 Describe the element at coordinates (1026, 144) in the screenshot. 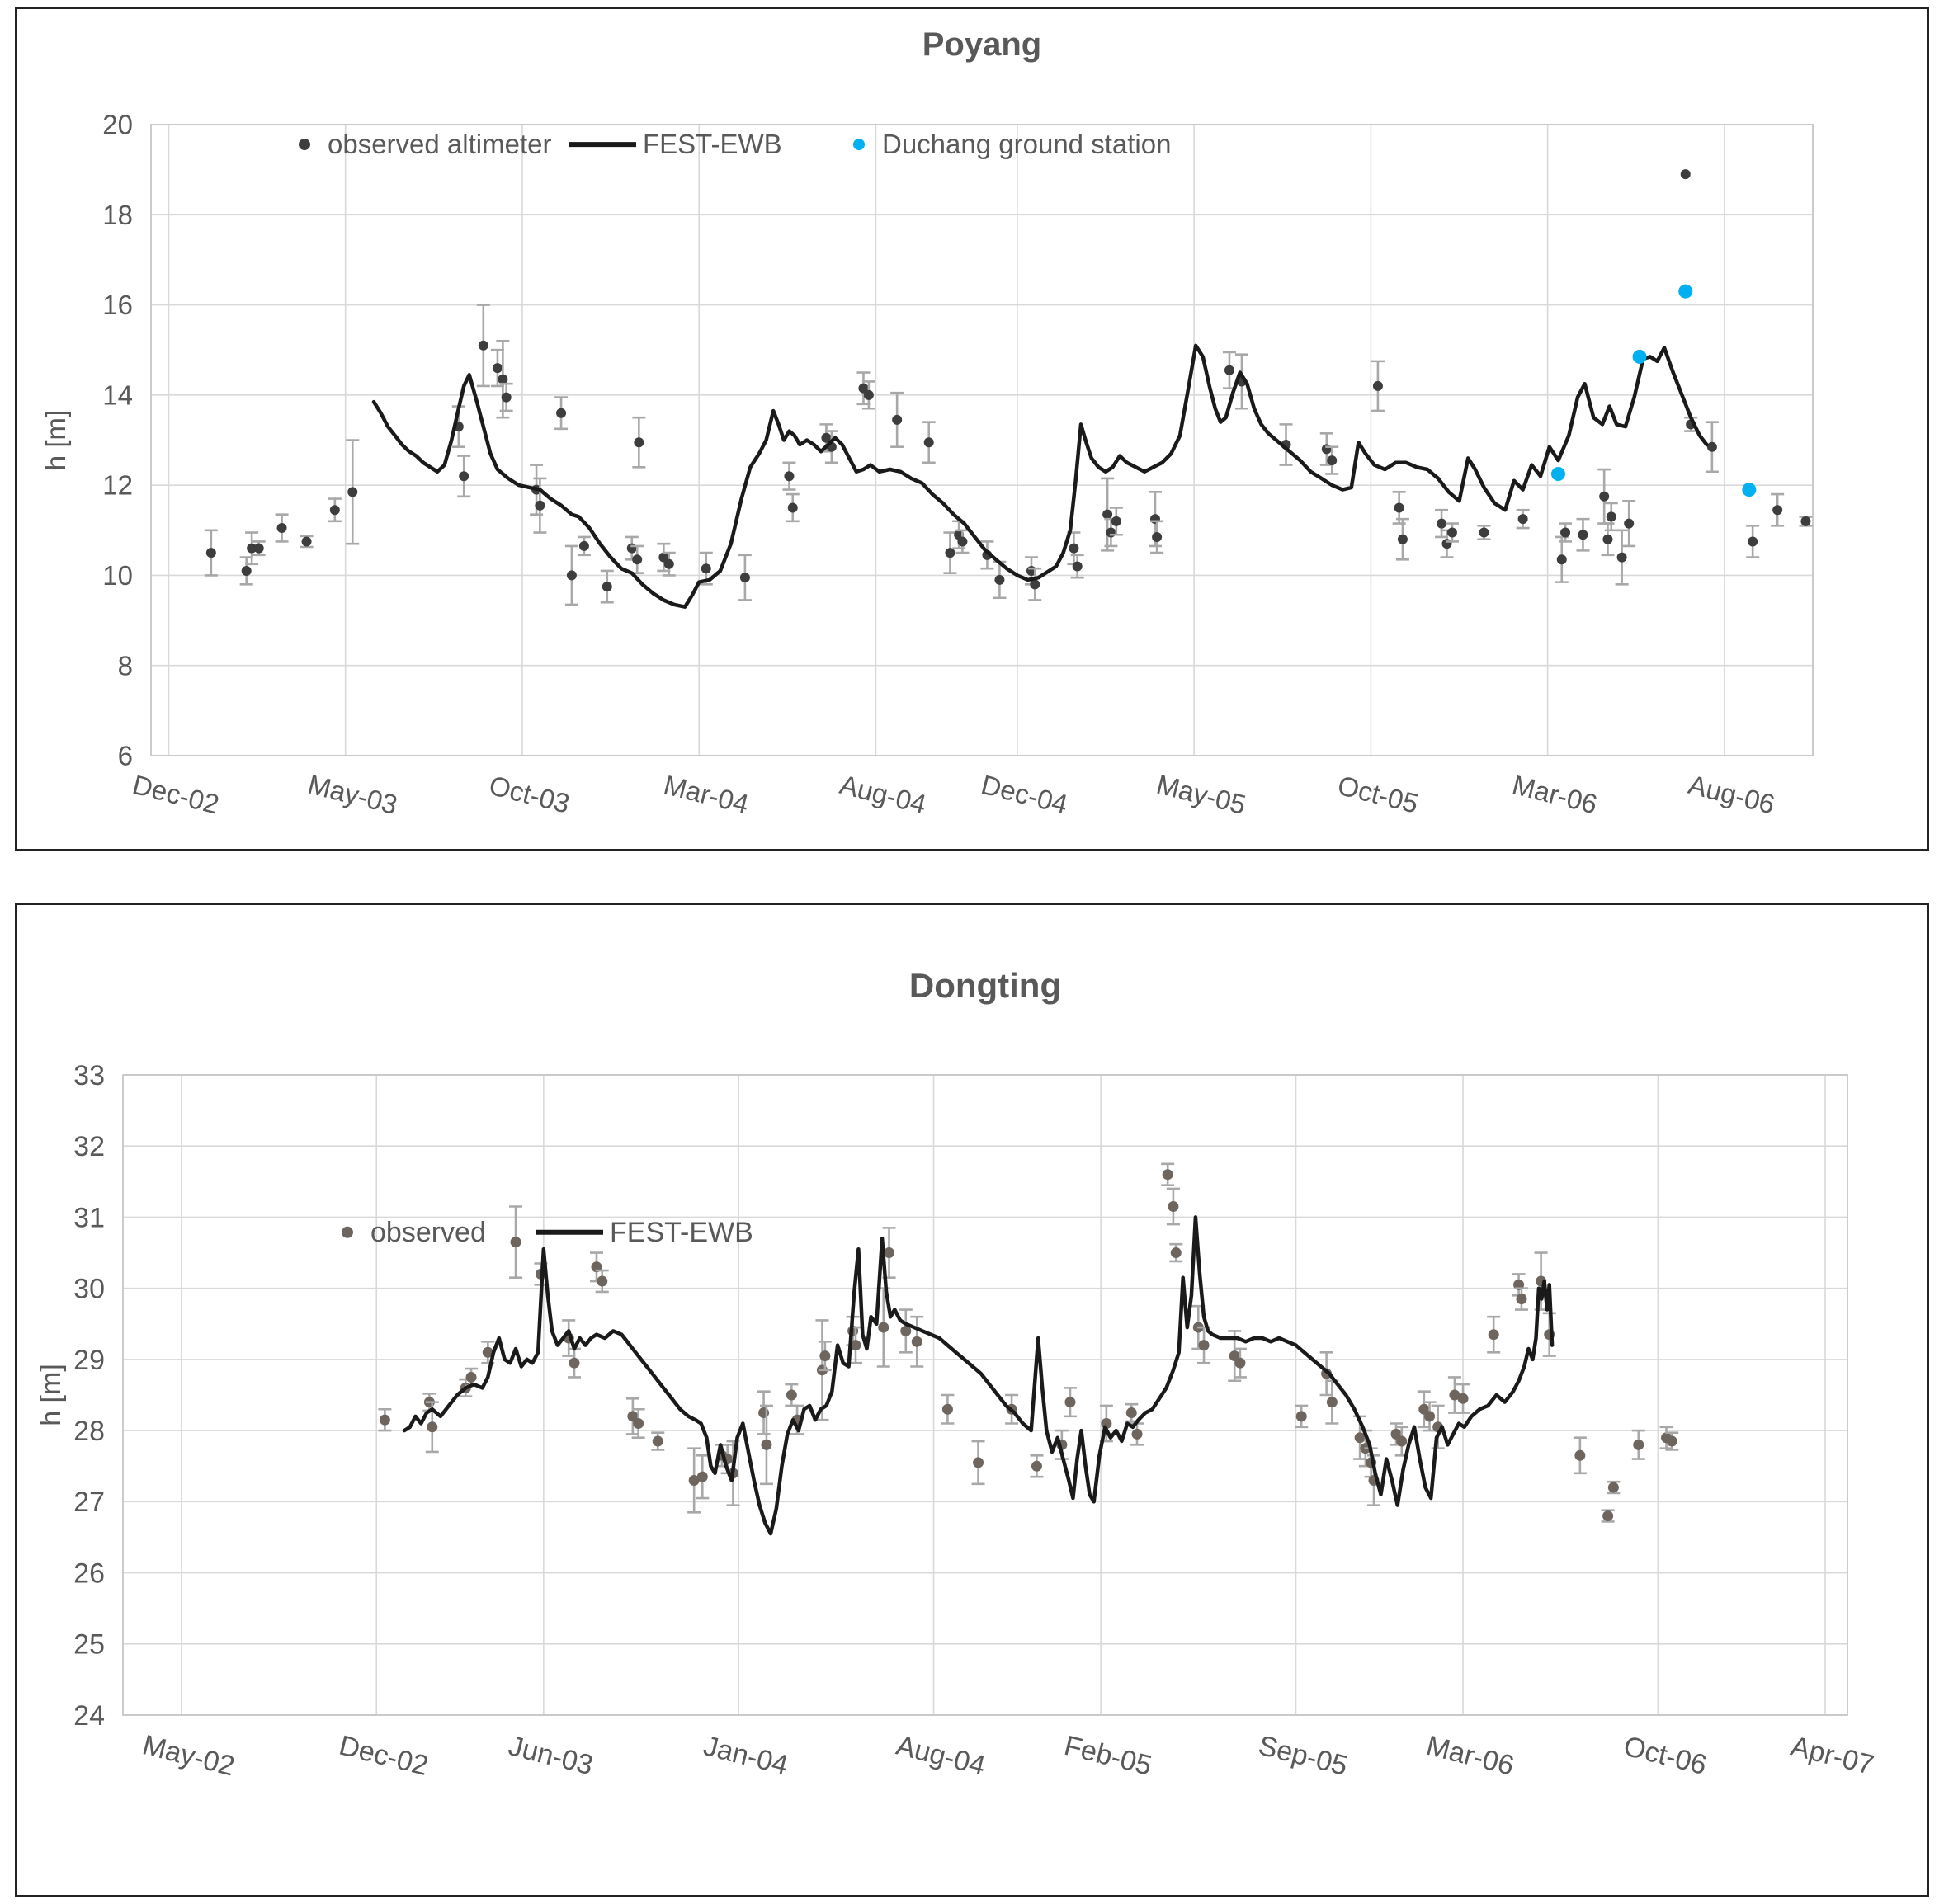

I see `legend-label: Duchang ground station` at that location.